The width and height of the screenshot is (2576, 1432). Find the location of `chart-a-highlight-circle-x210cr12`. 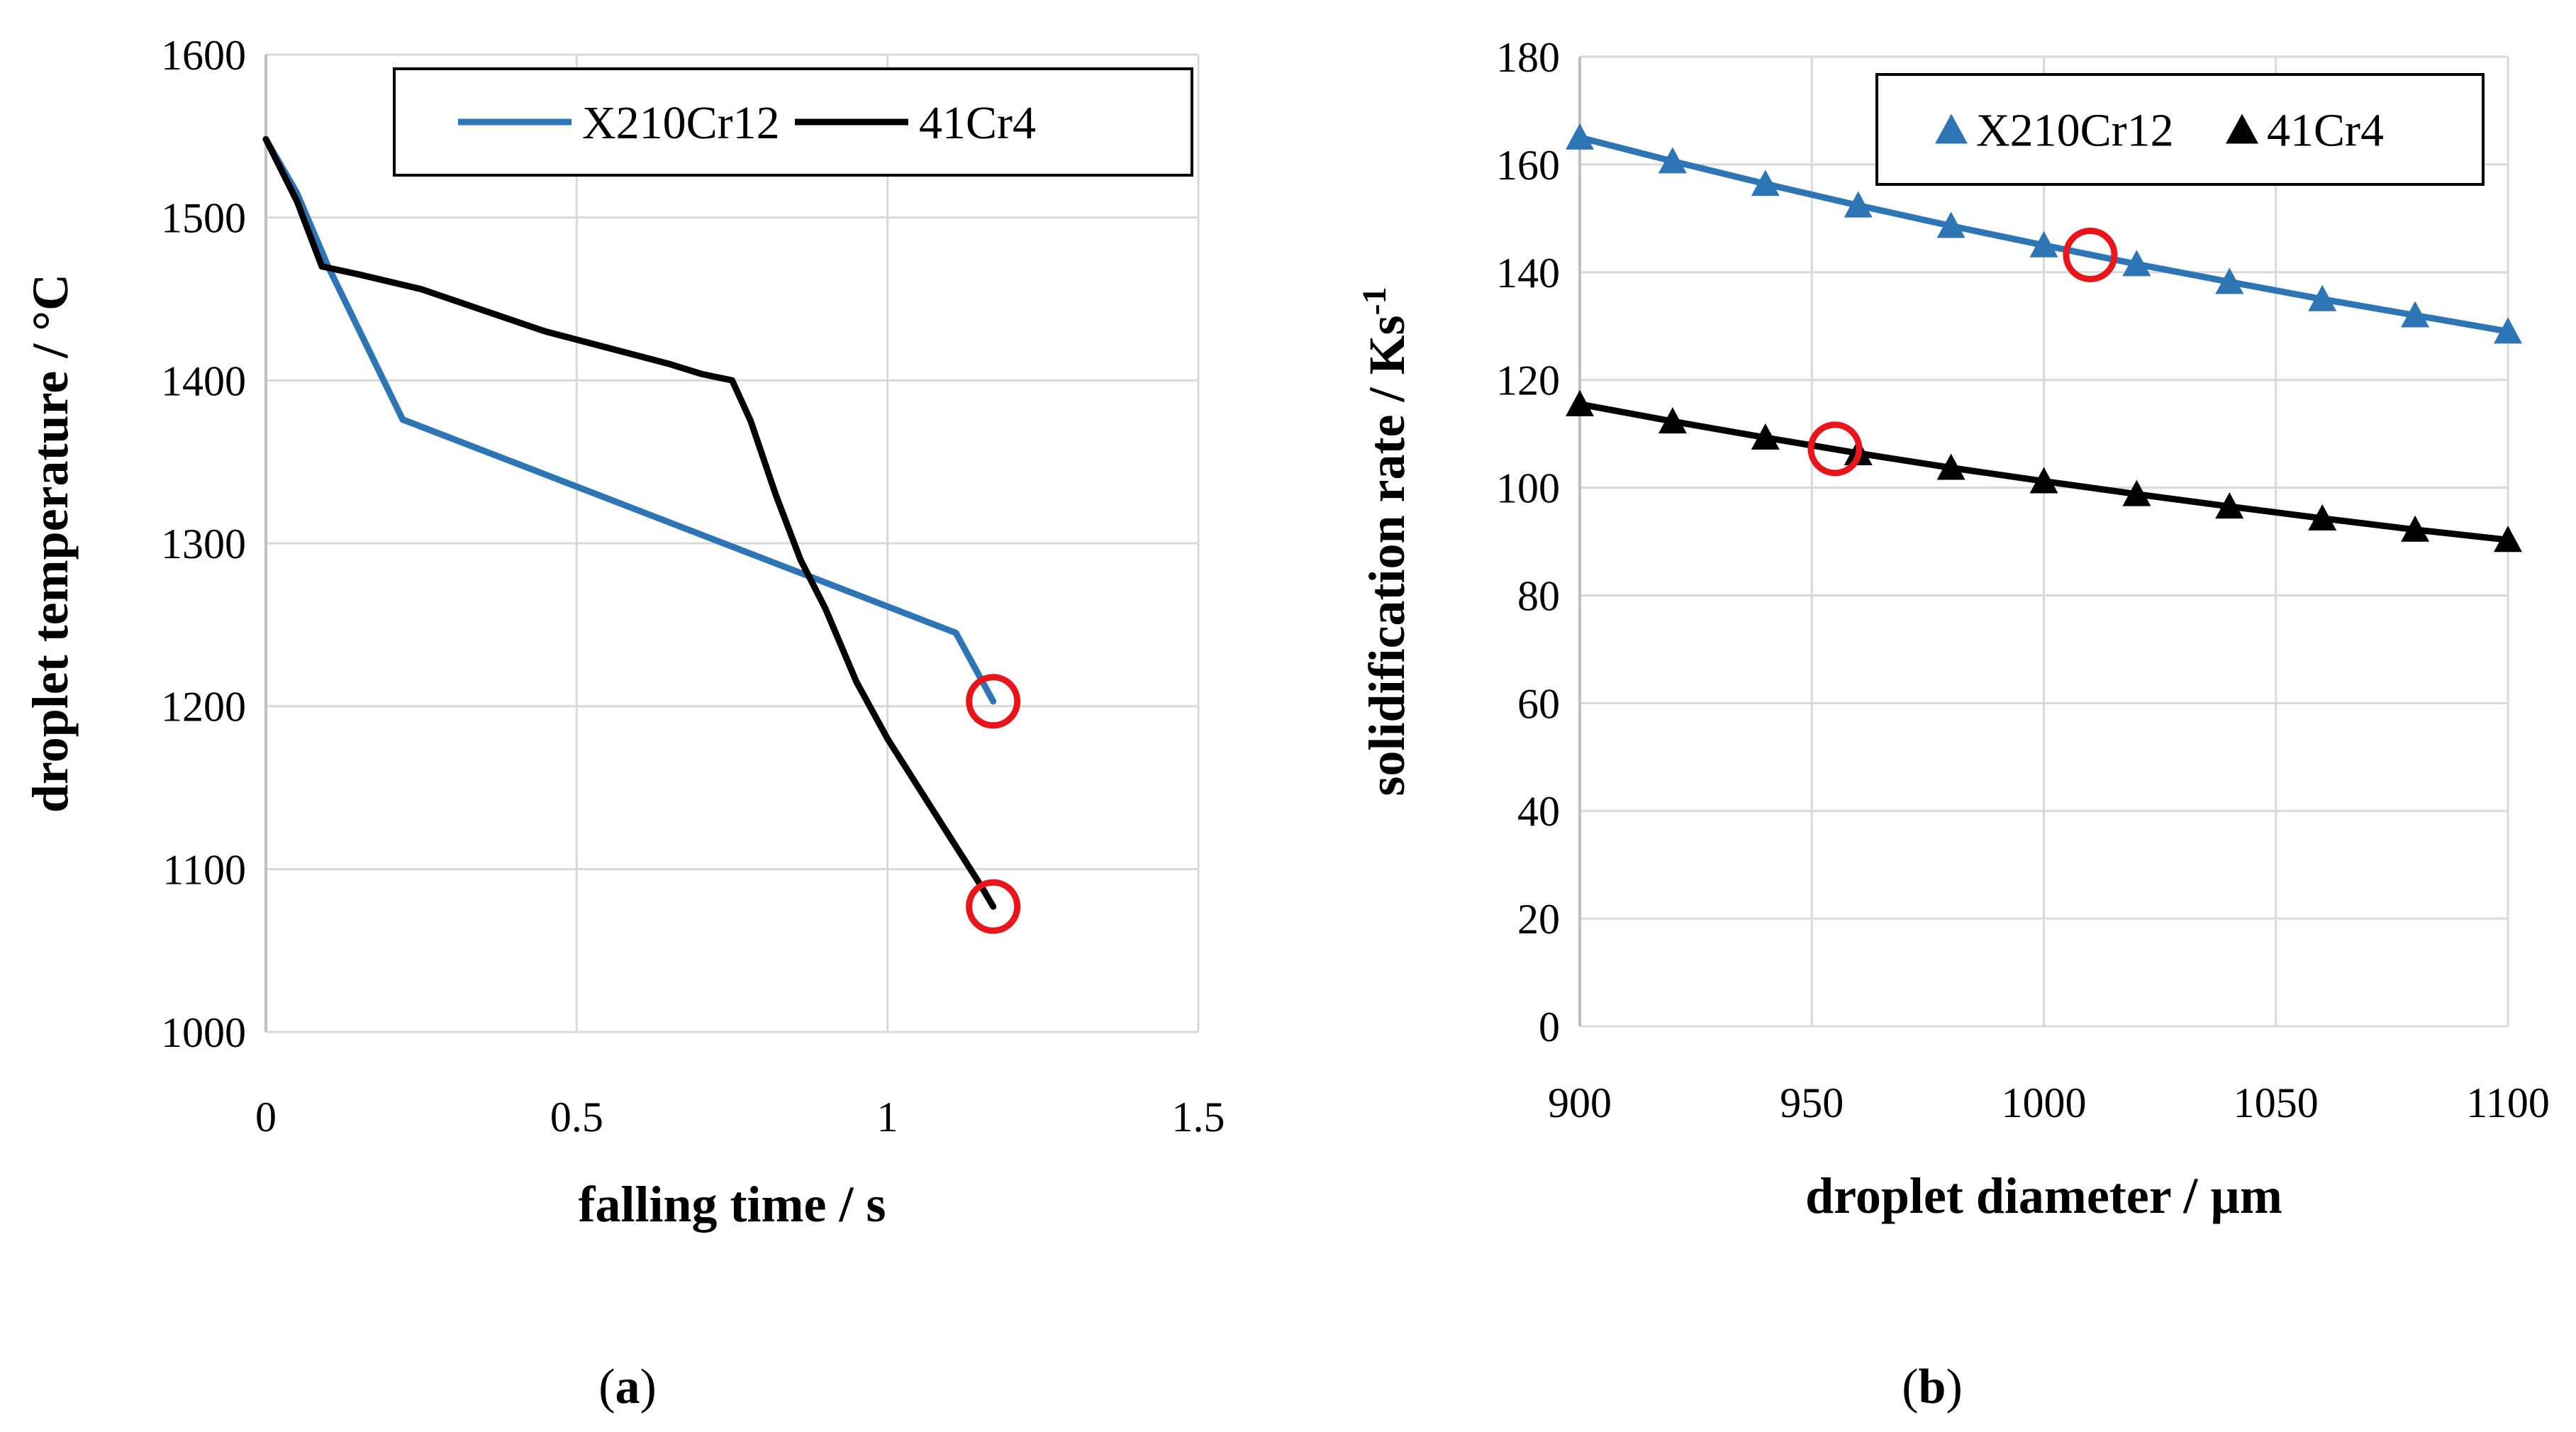

chart-a-highlight-circle-x210cr12 is located at coordinates (993, 702).